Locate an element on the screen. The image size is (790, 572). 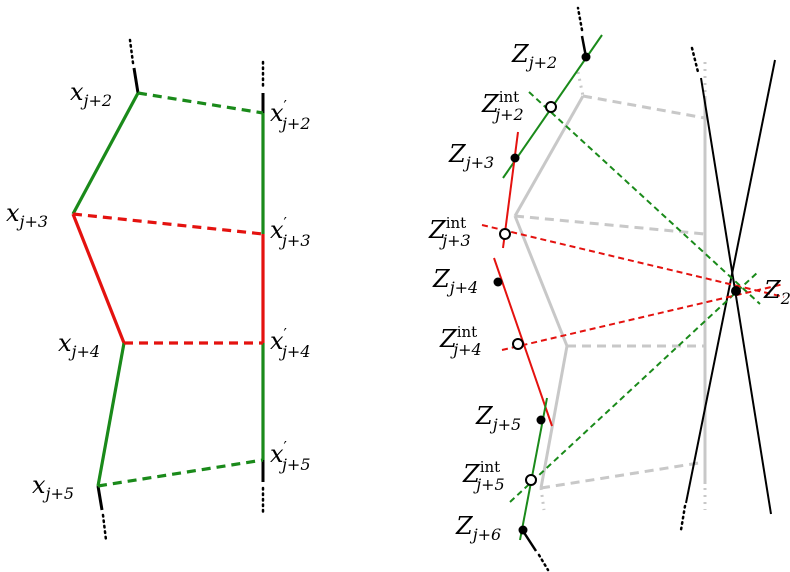
label-xprime-j2: x′ j+2 is located at coordinates (290, 115).